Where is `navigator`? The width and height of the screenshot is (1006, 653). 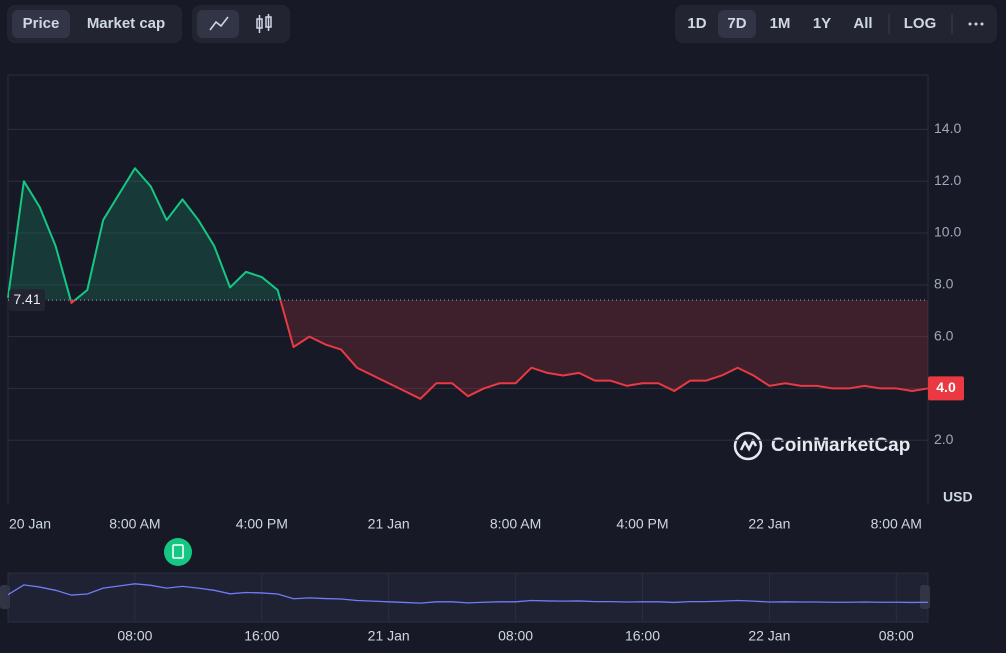 navigator is located at coordinates (468, 597).